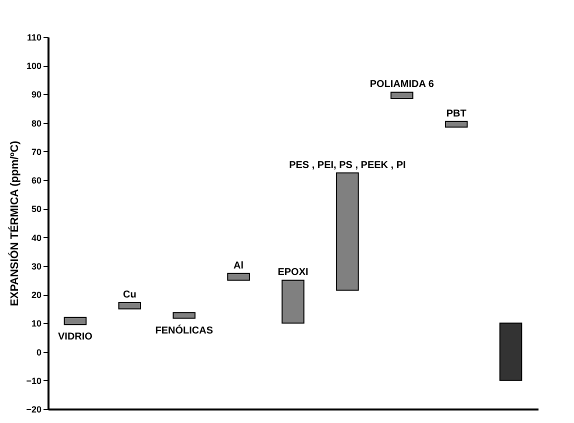 The image size is (574, 423). What do you see at coordinates (36, 266) in the screenshot?
I see `y-tick-label: 30` at bounding box center [36, 266].